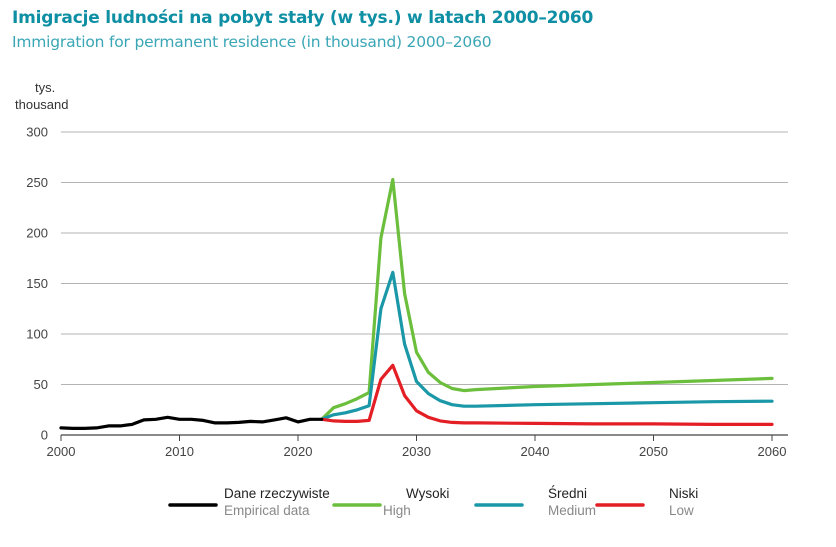  What do you see at coordinates (535, 451) in the screenshot?
I see `x-tick-2040: 2040` at bounding box center [535, 451].